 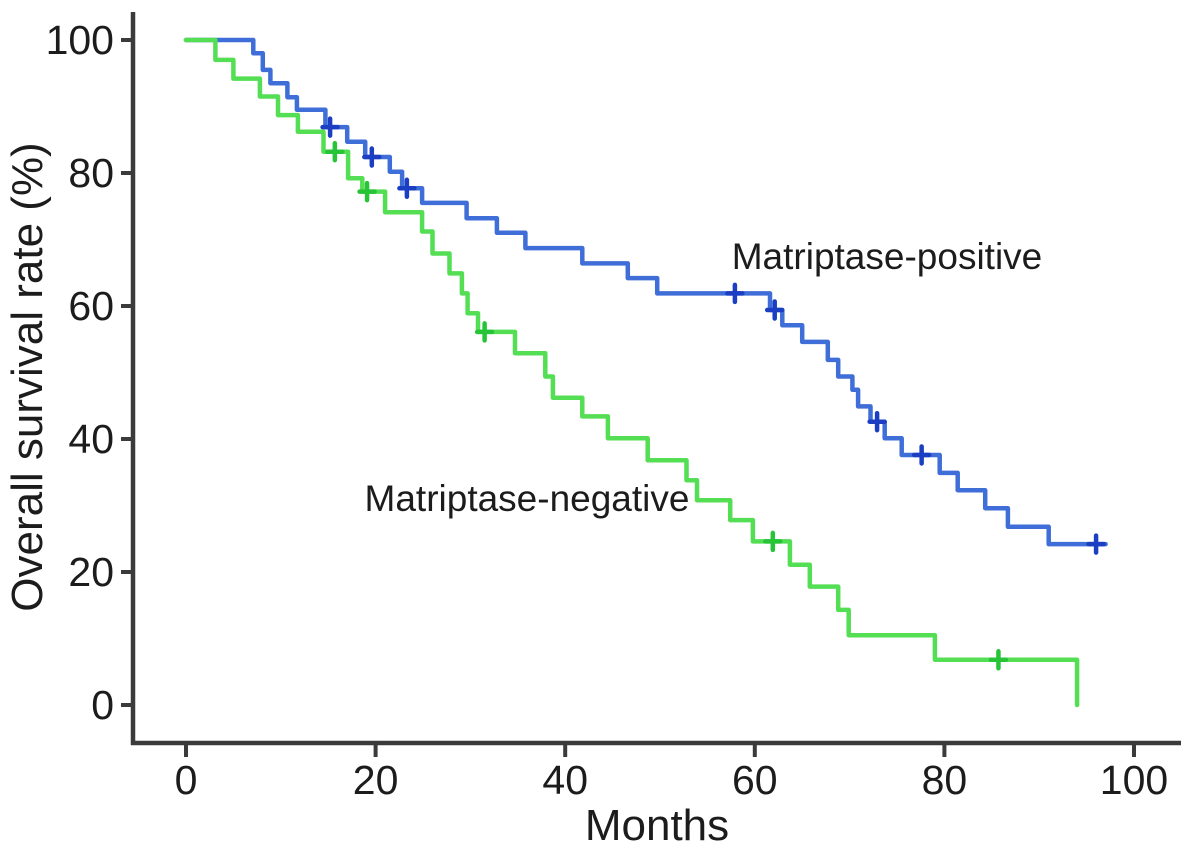 What do you see at coordinates (80, 40) in the screenshot?
I see `y-tick-label: 100` at bounding box center [80, 40].